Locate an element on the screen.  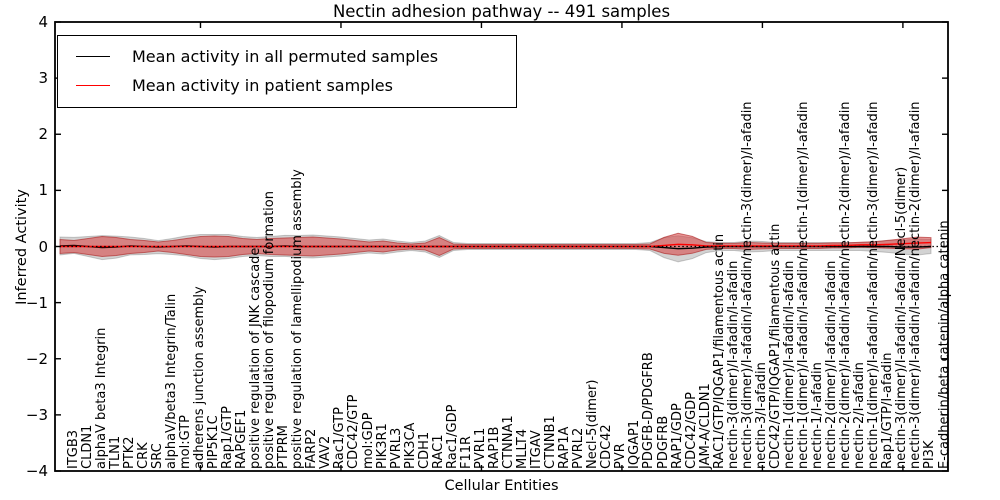
x-tick-label: RAC1 is located at coordinates (438, 451).